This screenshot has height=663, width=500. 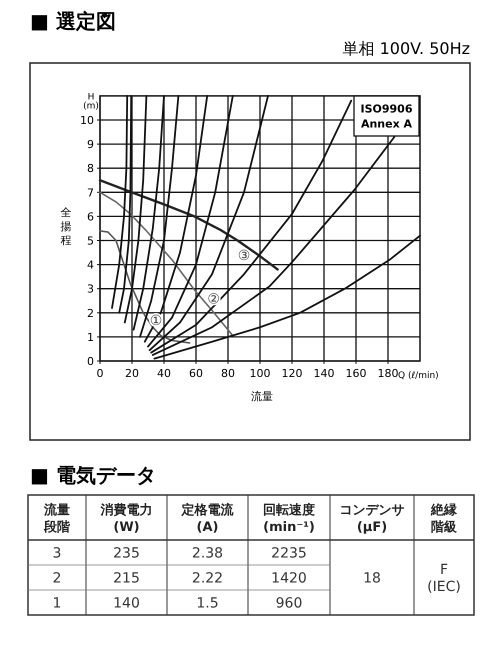 I want to click on text: ■ 電気データ, so click(x=93, y=475).